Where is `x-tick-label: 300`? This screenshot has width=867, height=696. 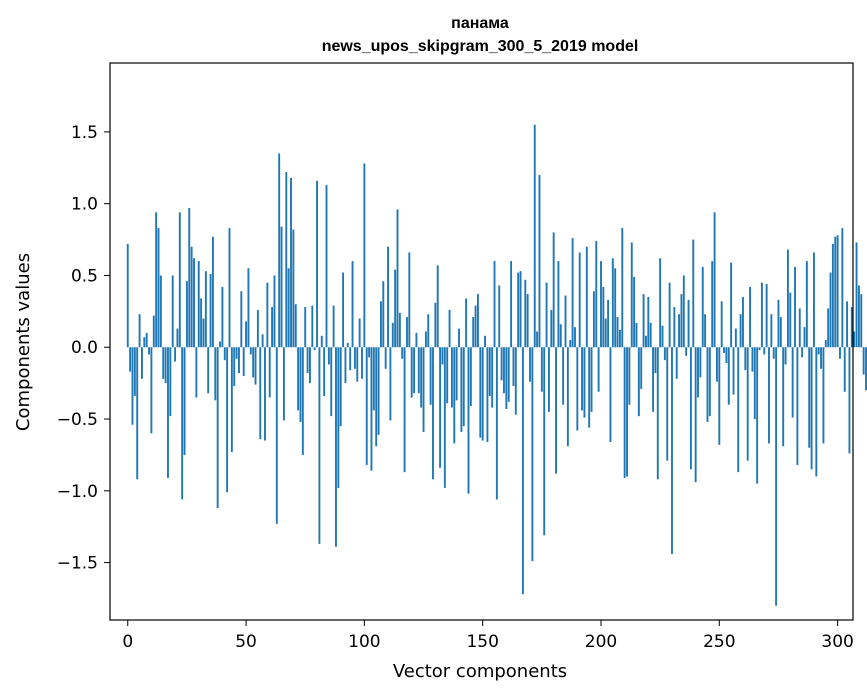
x-tick-label: 300 is located at coordinates (837, 642).